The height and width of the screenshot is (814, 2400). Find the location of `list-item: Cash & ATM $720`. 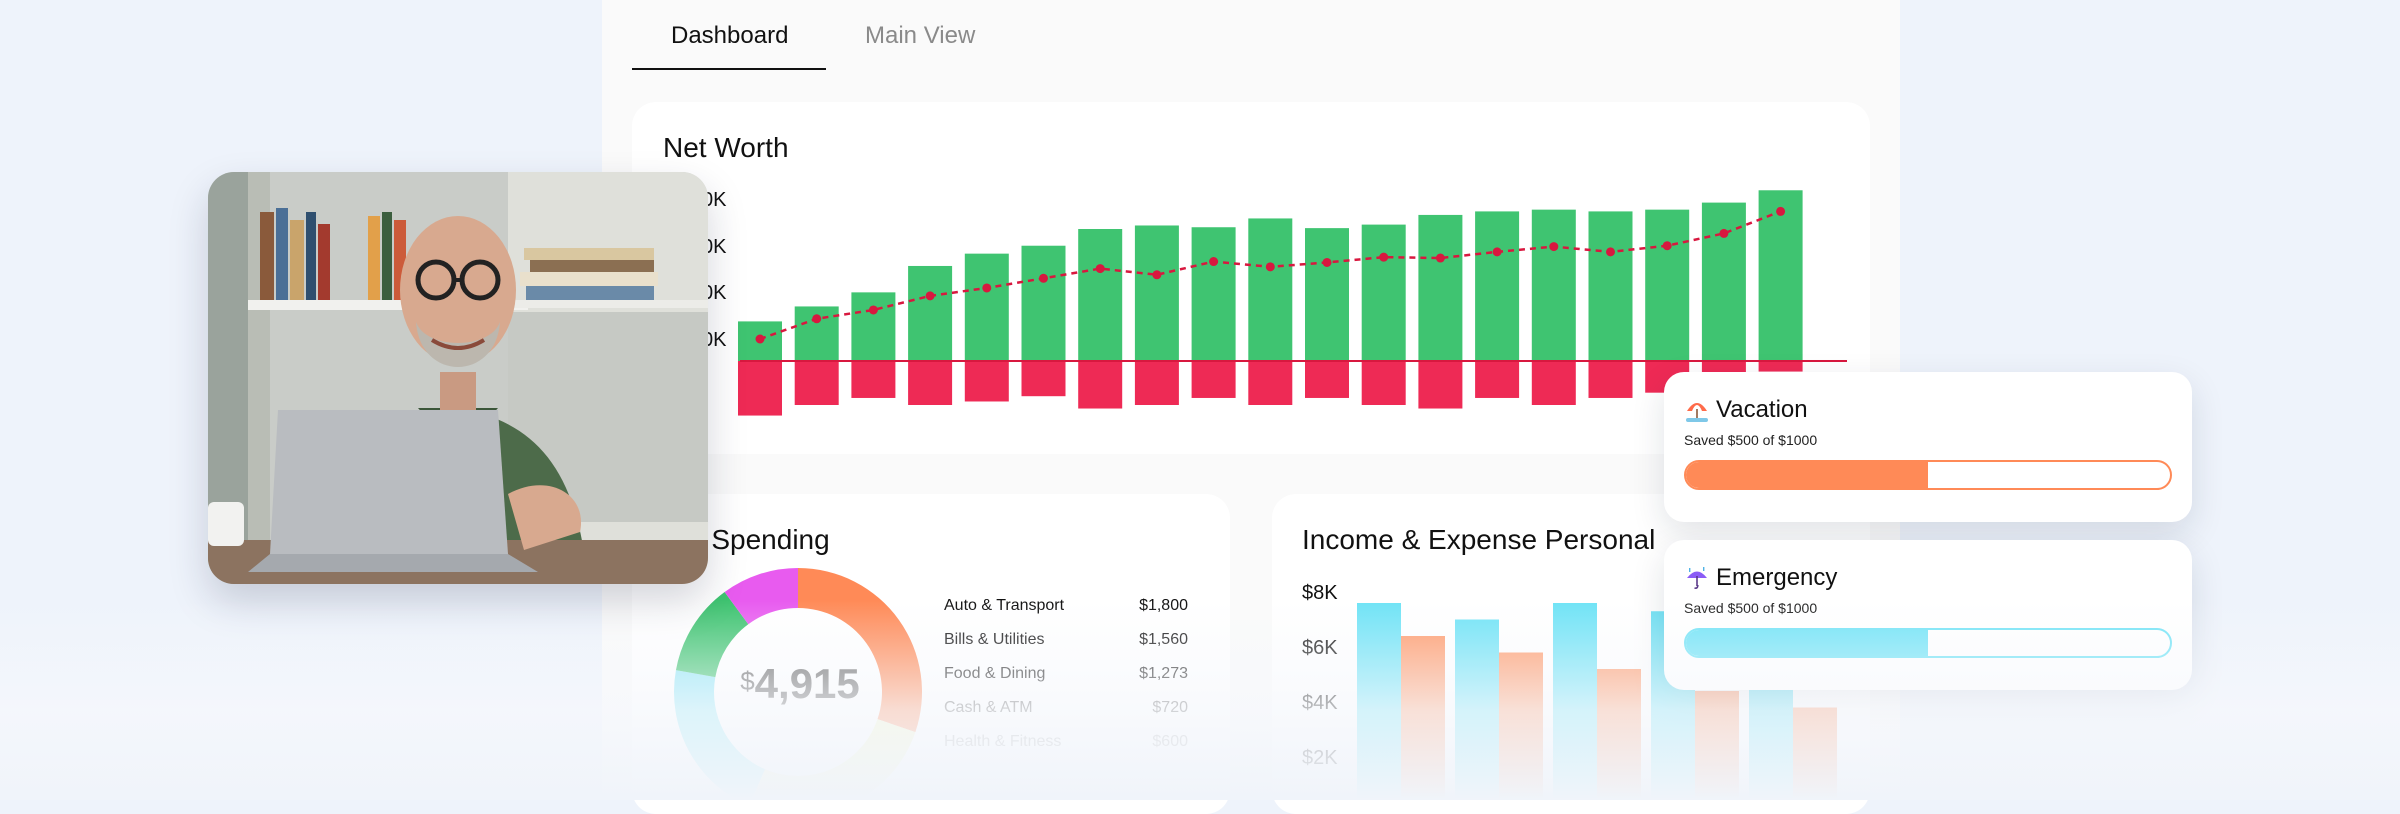

list-item: Cash & ATM $720 is located at coordinates (1066, 708).